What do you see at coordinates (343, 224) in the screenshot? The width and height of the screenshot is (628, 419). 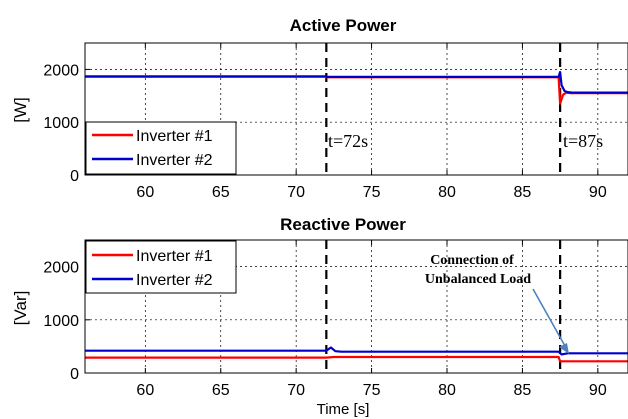 I see `reactive-power-title: Reactive Power` at bounding box center [343, 224].